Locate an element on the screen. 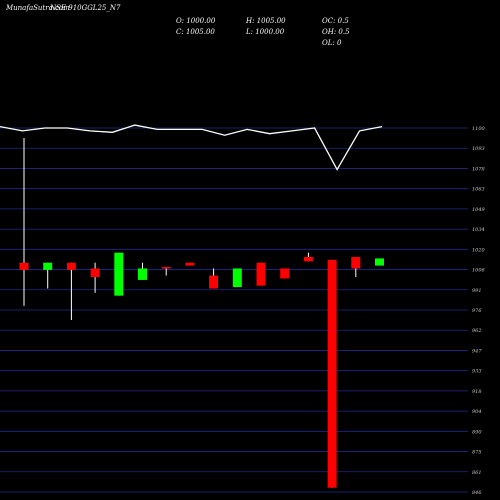 The height and width of the screenshot is (500, 500). y-tick-label: 861 is located at coordinates (477, 473).